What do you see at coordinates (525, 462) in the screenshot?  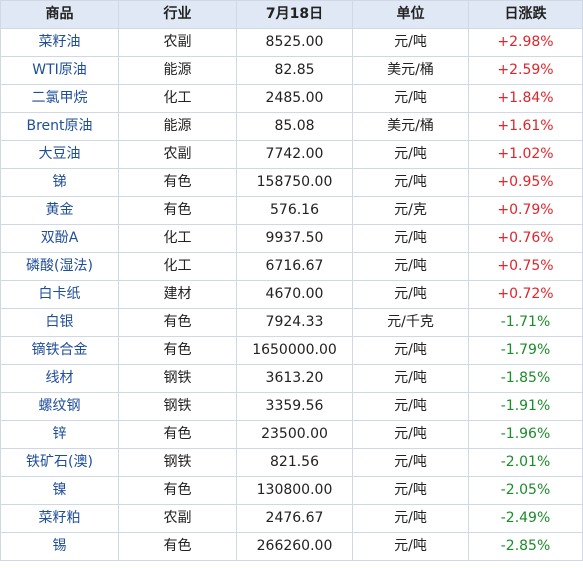 I see `daily-change-cell: -2.01%` at bounding box center [525, 462].